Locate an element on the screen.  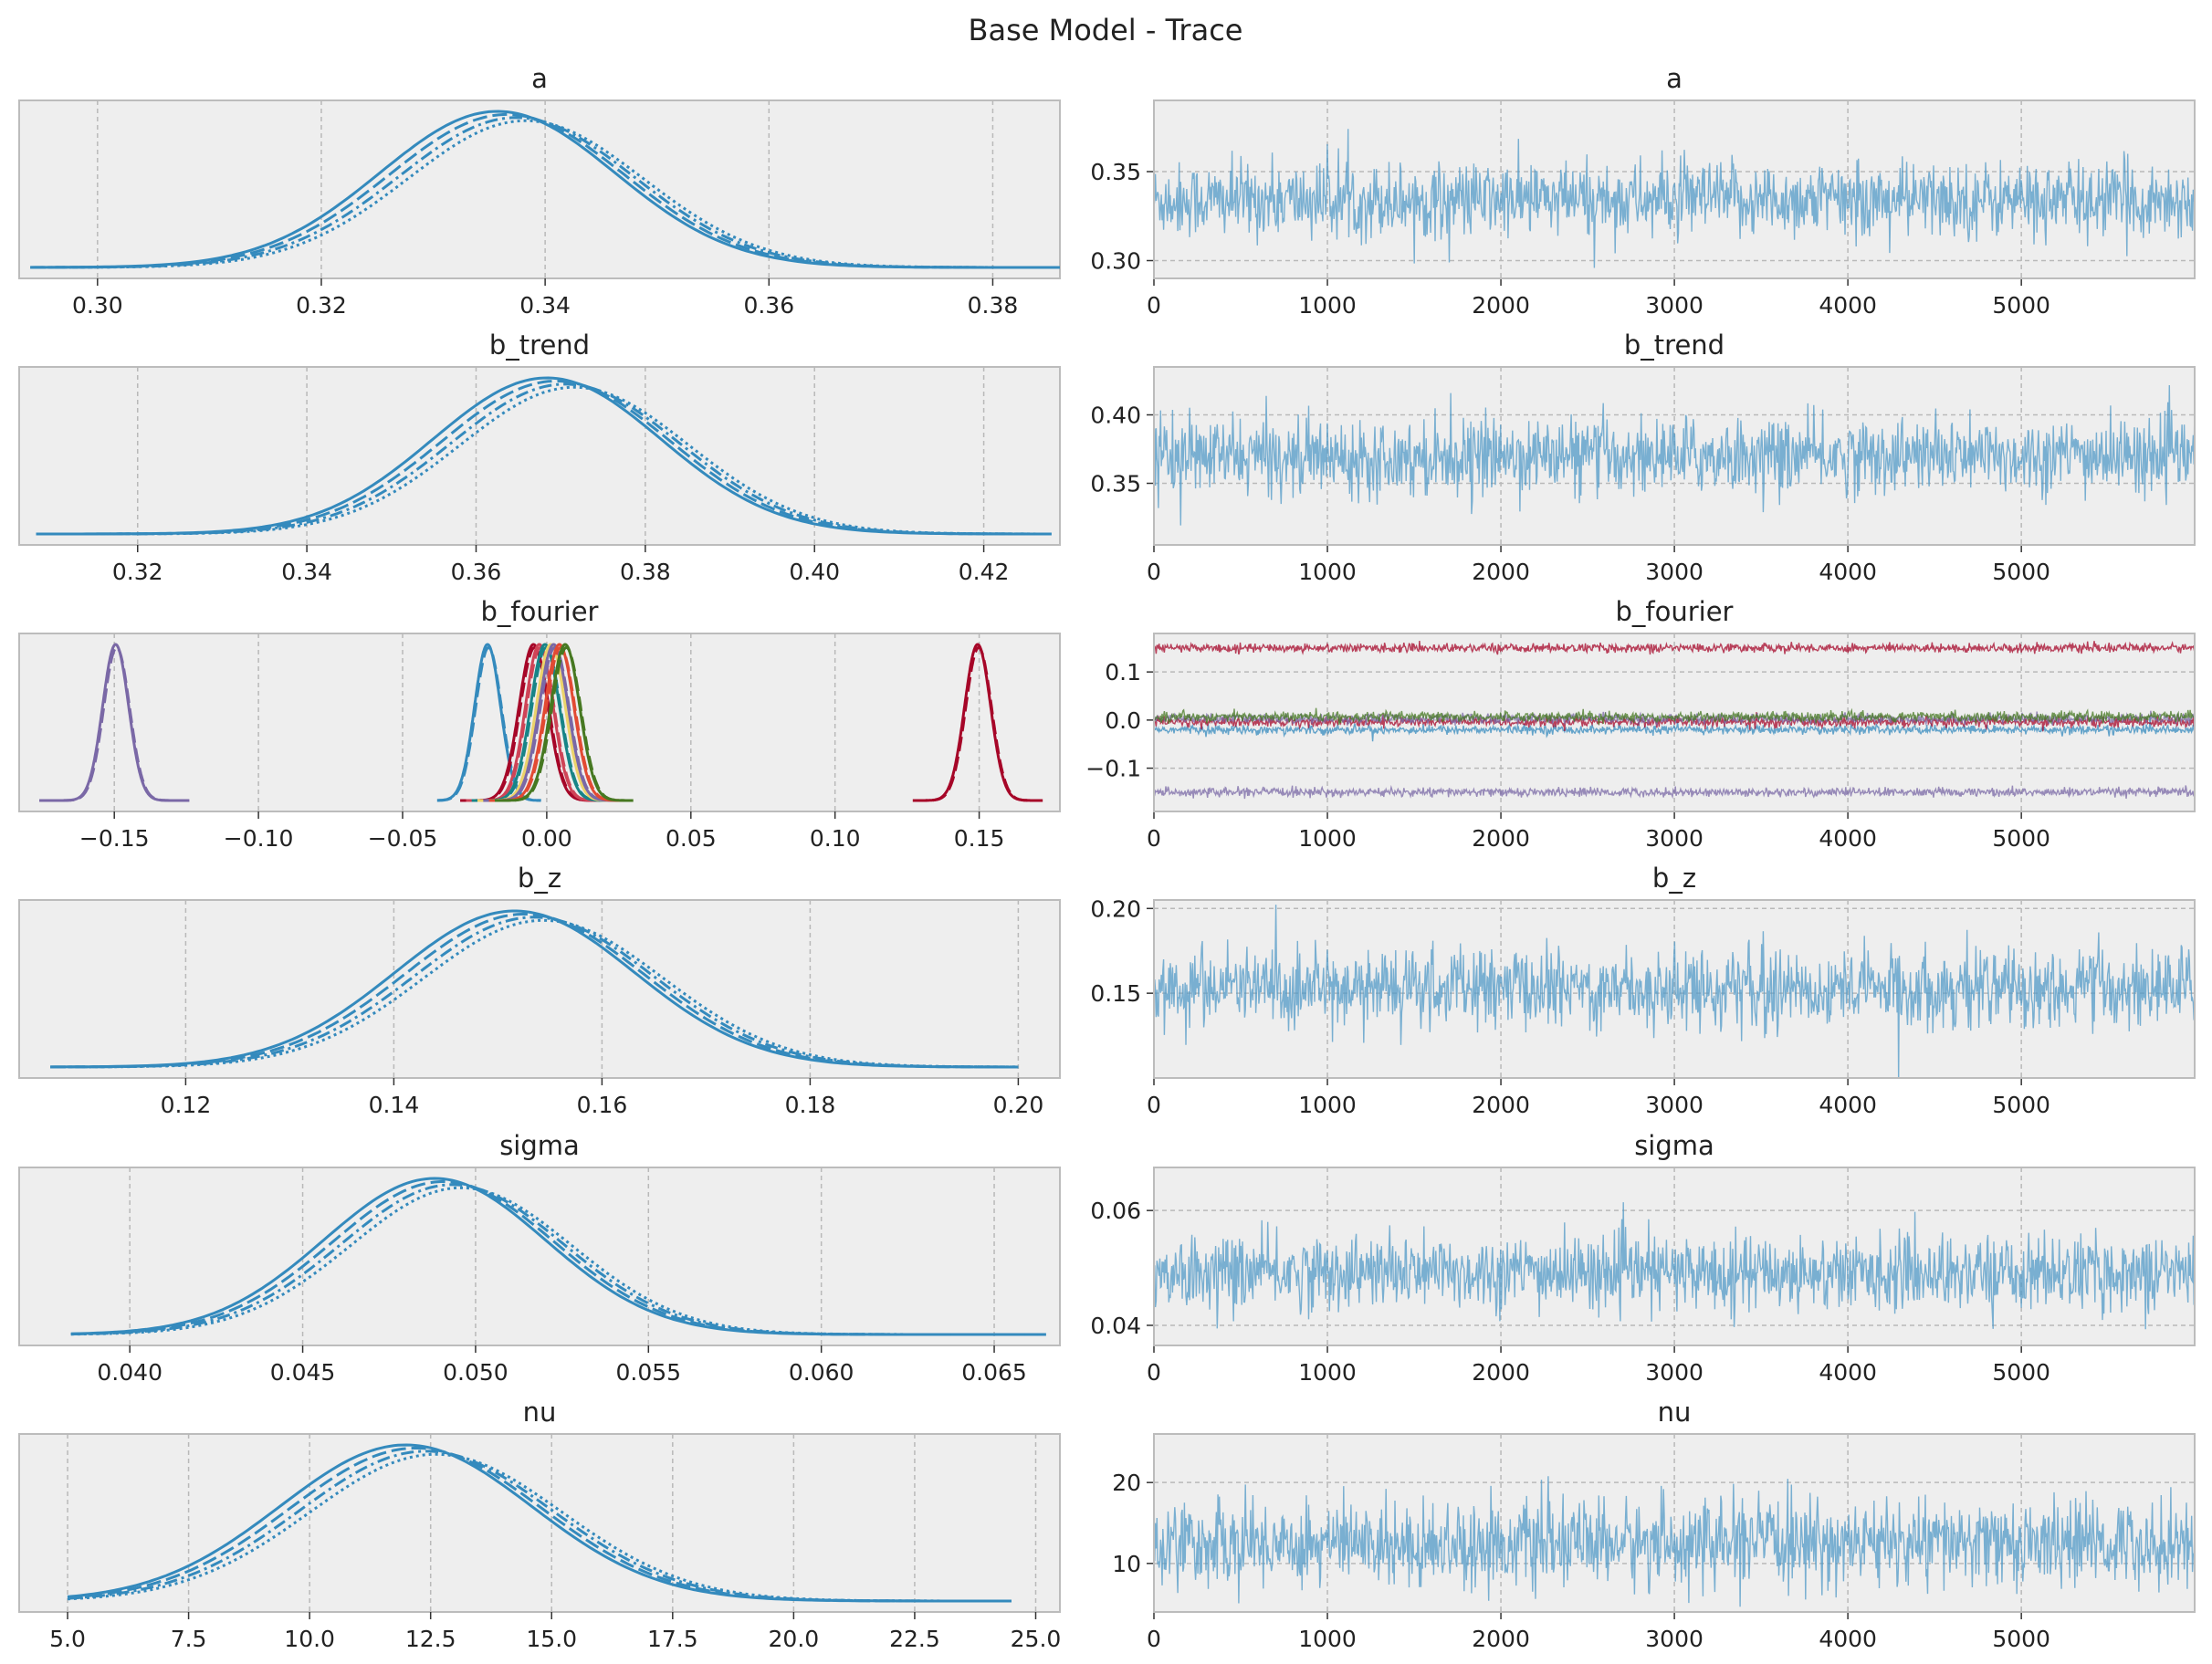
y-tick-label: 0.1 is located at coordinates (1123, 672).